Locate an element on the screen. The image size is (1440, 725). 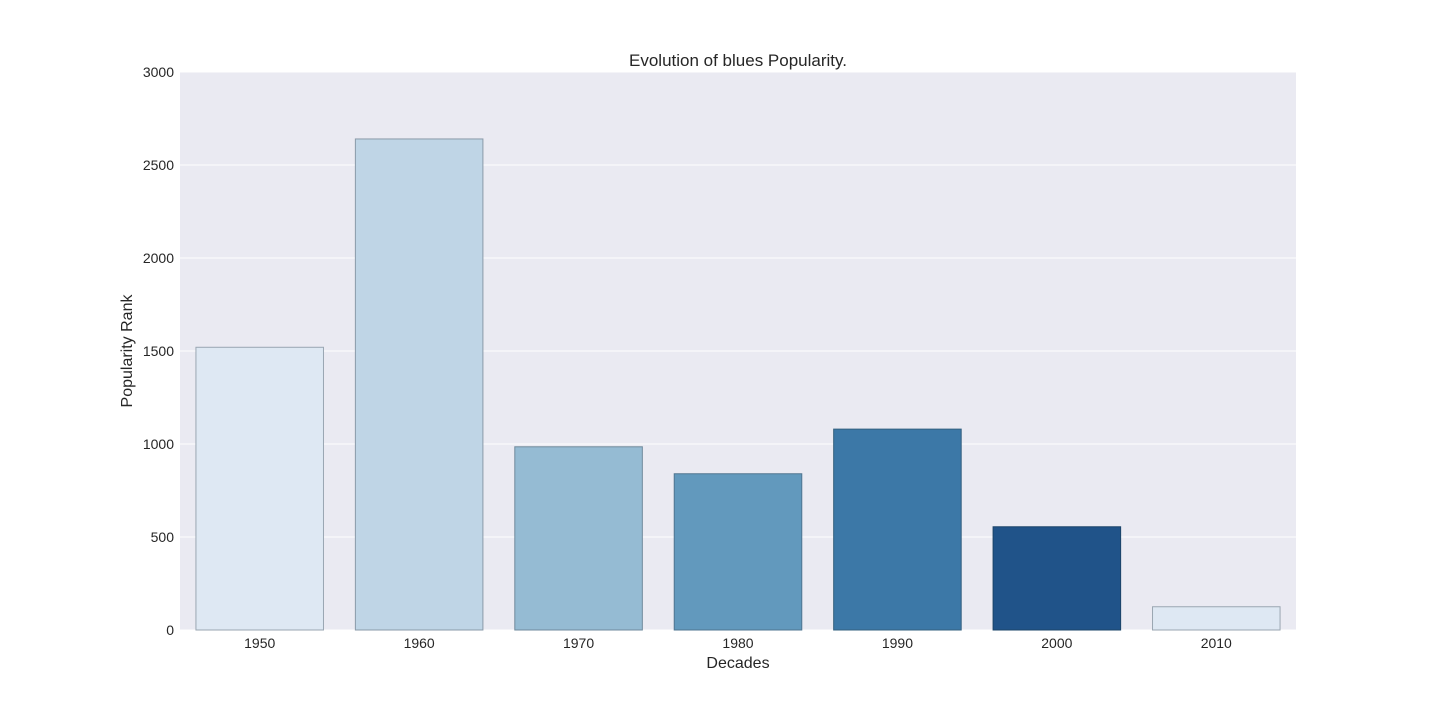
x-axis-label: Decades is located at coordinates (737, 663).